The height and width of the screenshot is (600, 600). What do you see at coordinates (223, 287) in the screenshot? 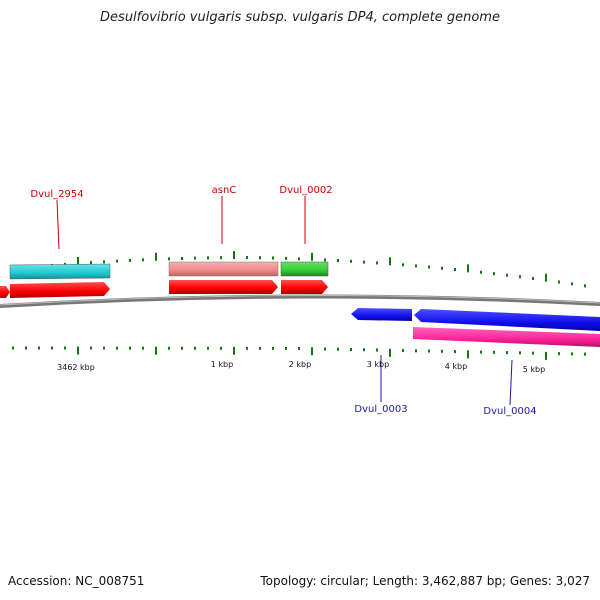
I see `cds-asnc` at bounding box center [223, 287].